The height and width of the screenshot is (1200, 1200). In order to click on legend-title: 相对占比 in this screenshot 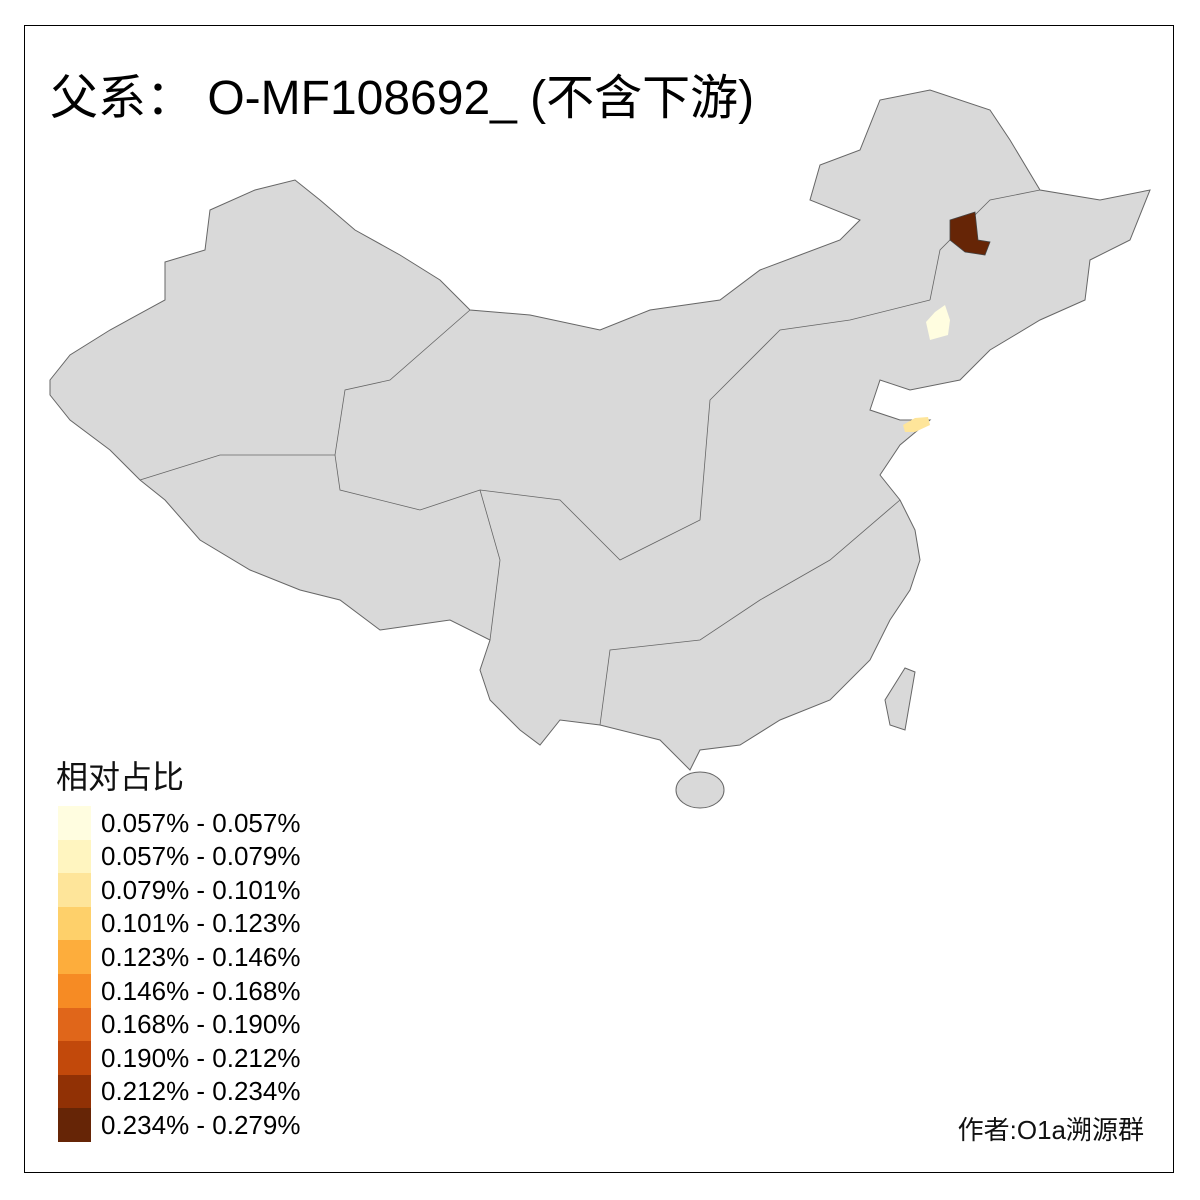, I will do `click(120, 777)`.